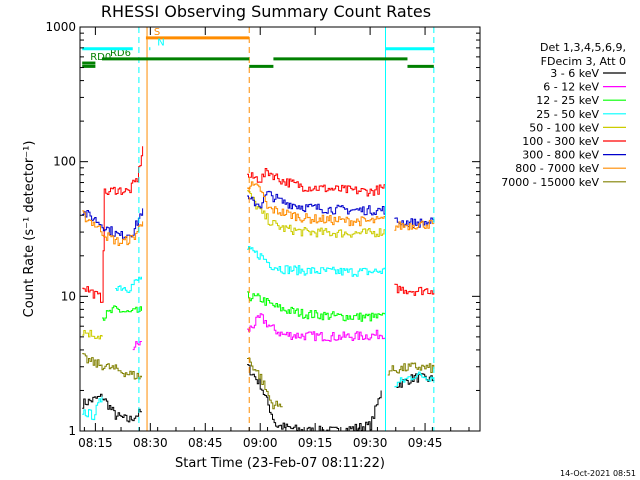 The height and width of the screenshot is (480, 640). What do you see at coordinates (567, 100) in the screenshot?
I see `legend-label-2: 12 - 25 keV` at bounding box center [567, 100].